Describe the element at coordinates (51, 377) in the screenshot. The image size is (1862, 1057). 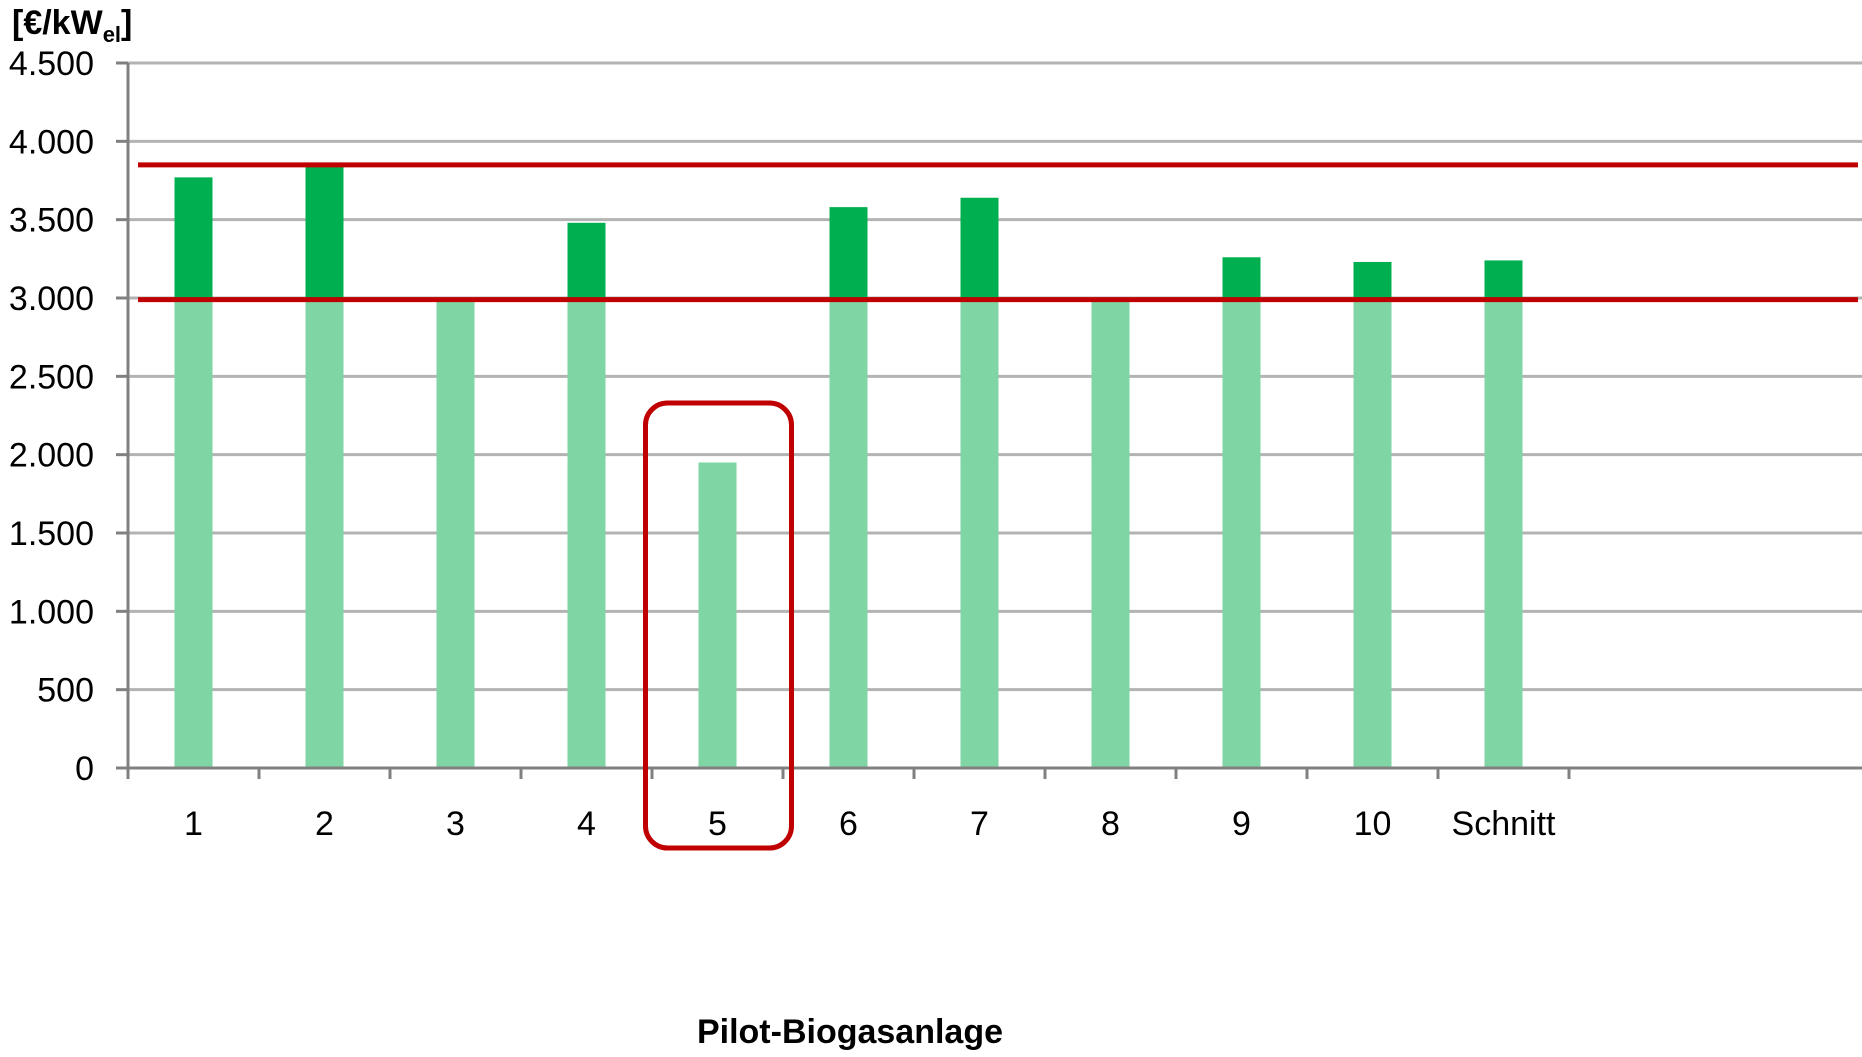
I see `y-tick-label: 2.500` at that location.